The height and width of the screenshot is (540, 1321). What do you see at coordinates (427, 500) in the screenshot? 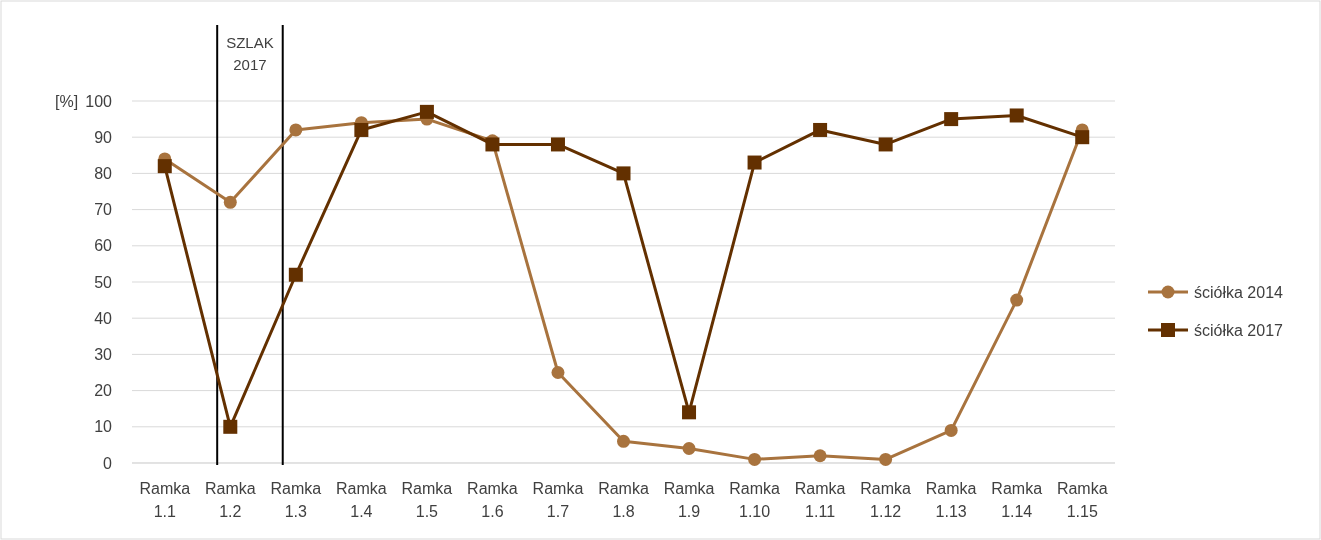
I see `x-tick-label: Ramka 1.5` at bounding box center [427, 500].